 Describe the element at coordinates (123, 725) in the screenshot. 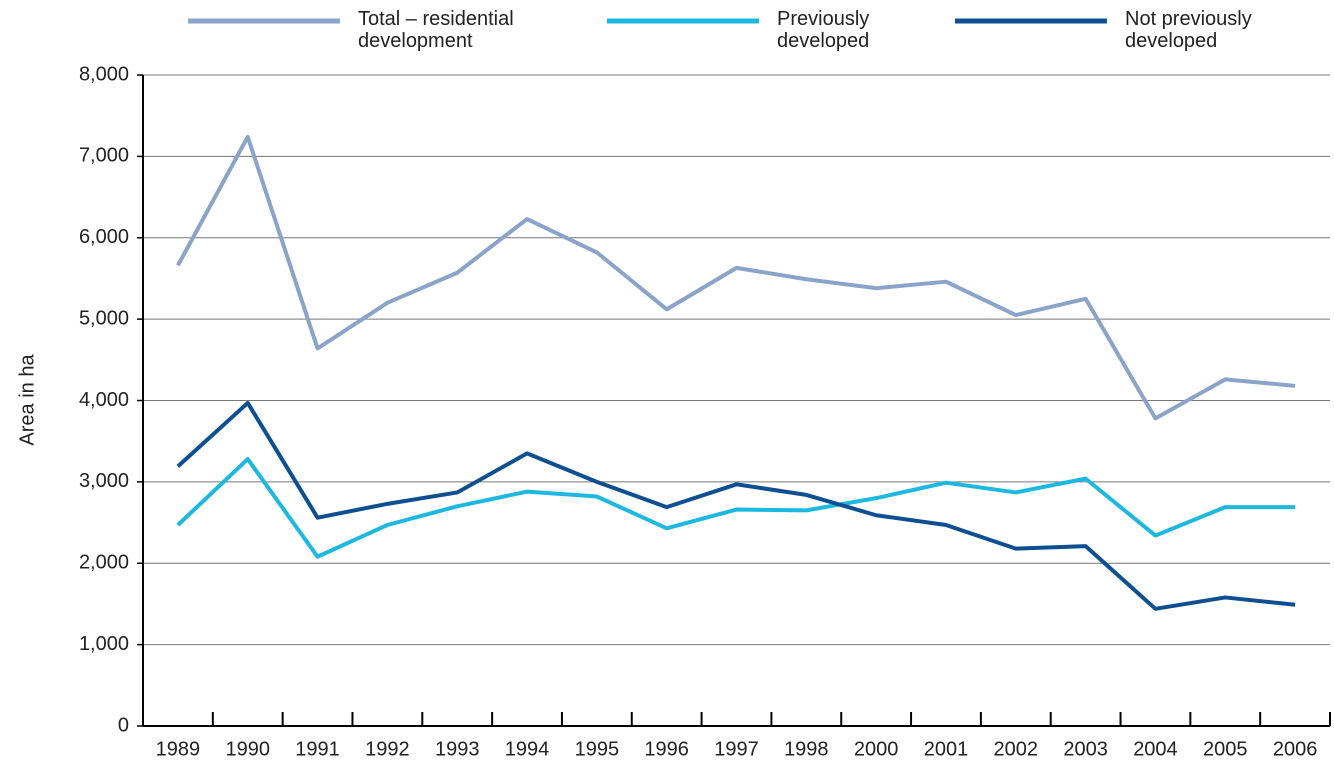

I see `y-tick-label: 0` at that location.